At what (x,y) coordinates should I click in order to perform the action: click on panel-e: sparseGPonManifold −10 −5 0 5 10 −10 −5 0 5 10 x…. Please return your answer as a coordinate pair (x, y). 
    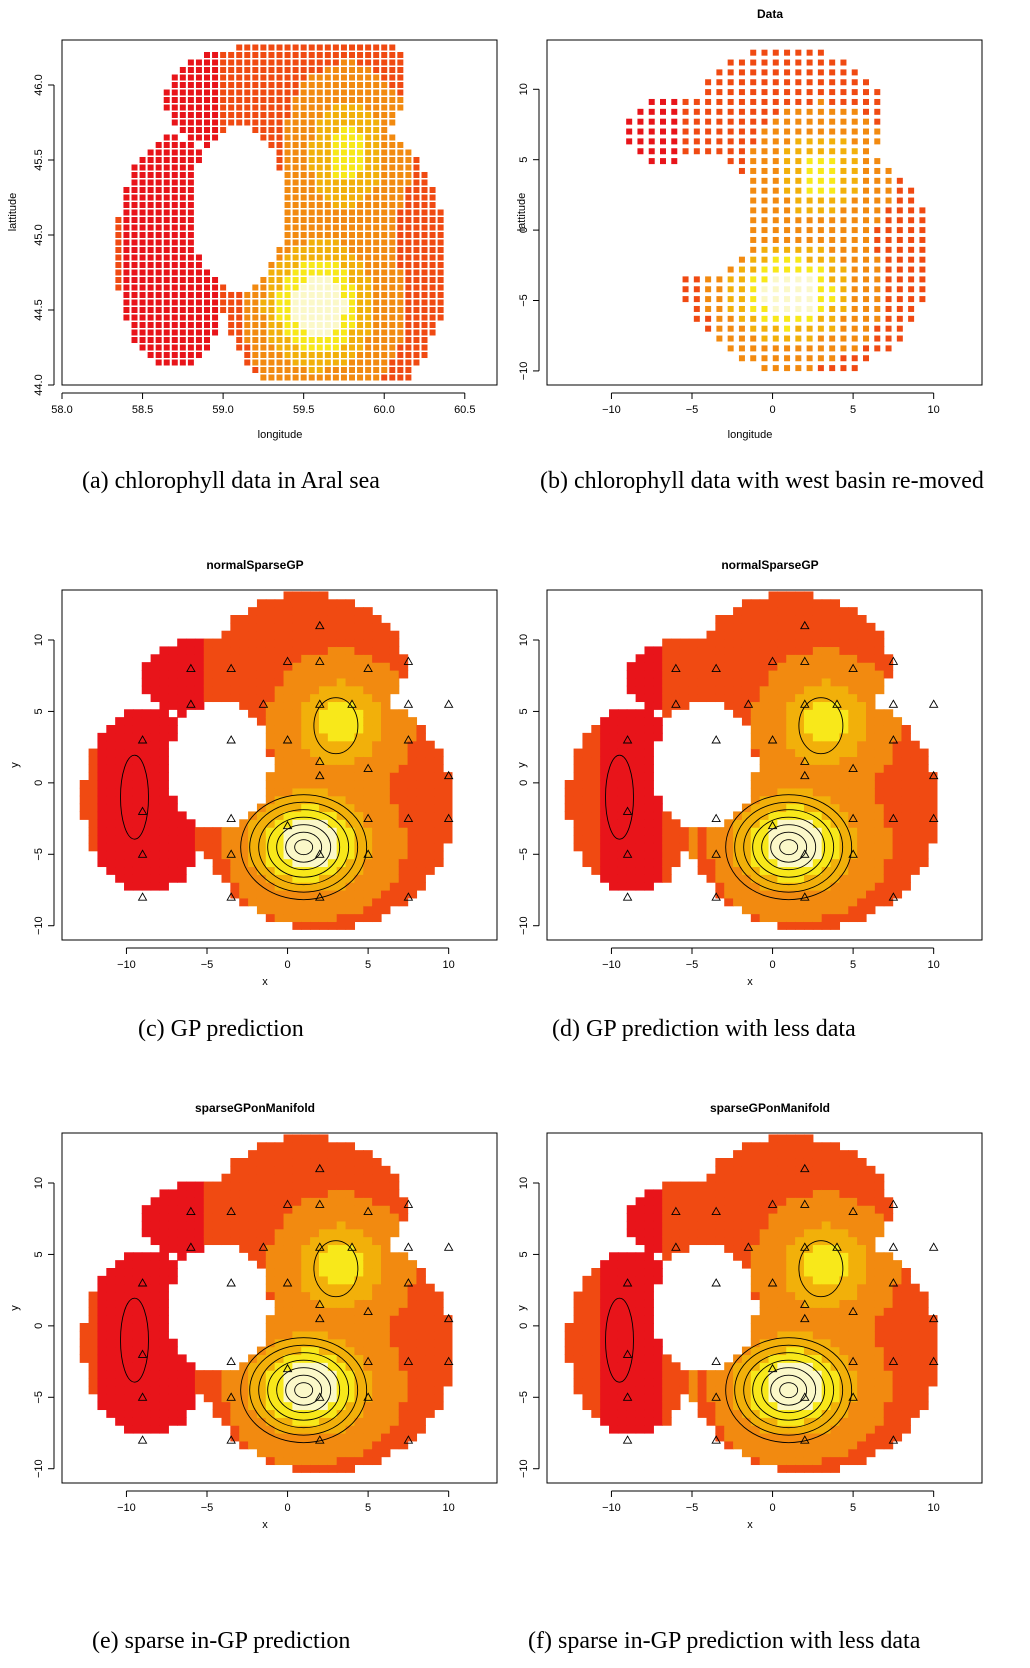
    Looking at the image, I should click on (257, 1323).